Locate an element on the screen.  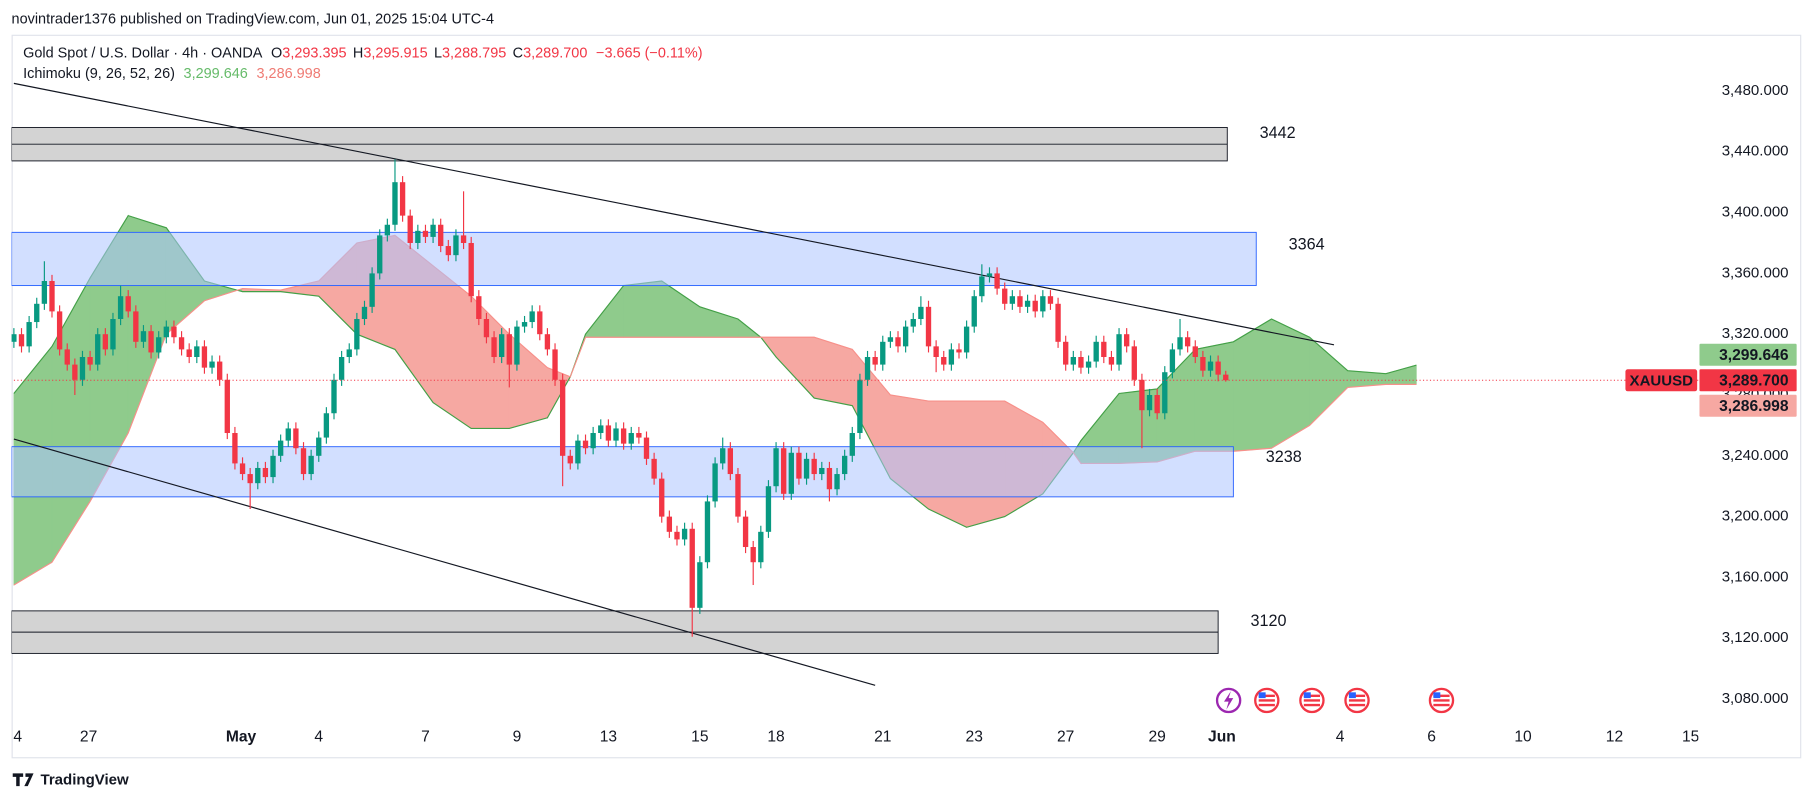
symbol-badge-label: XAUUSD is located at coordinates (1662, 380).